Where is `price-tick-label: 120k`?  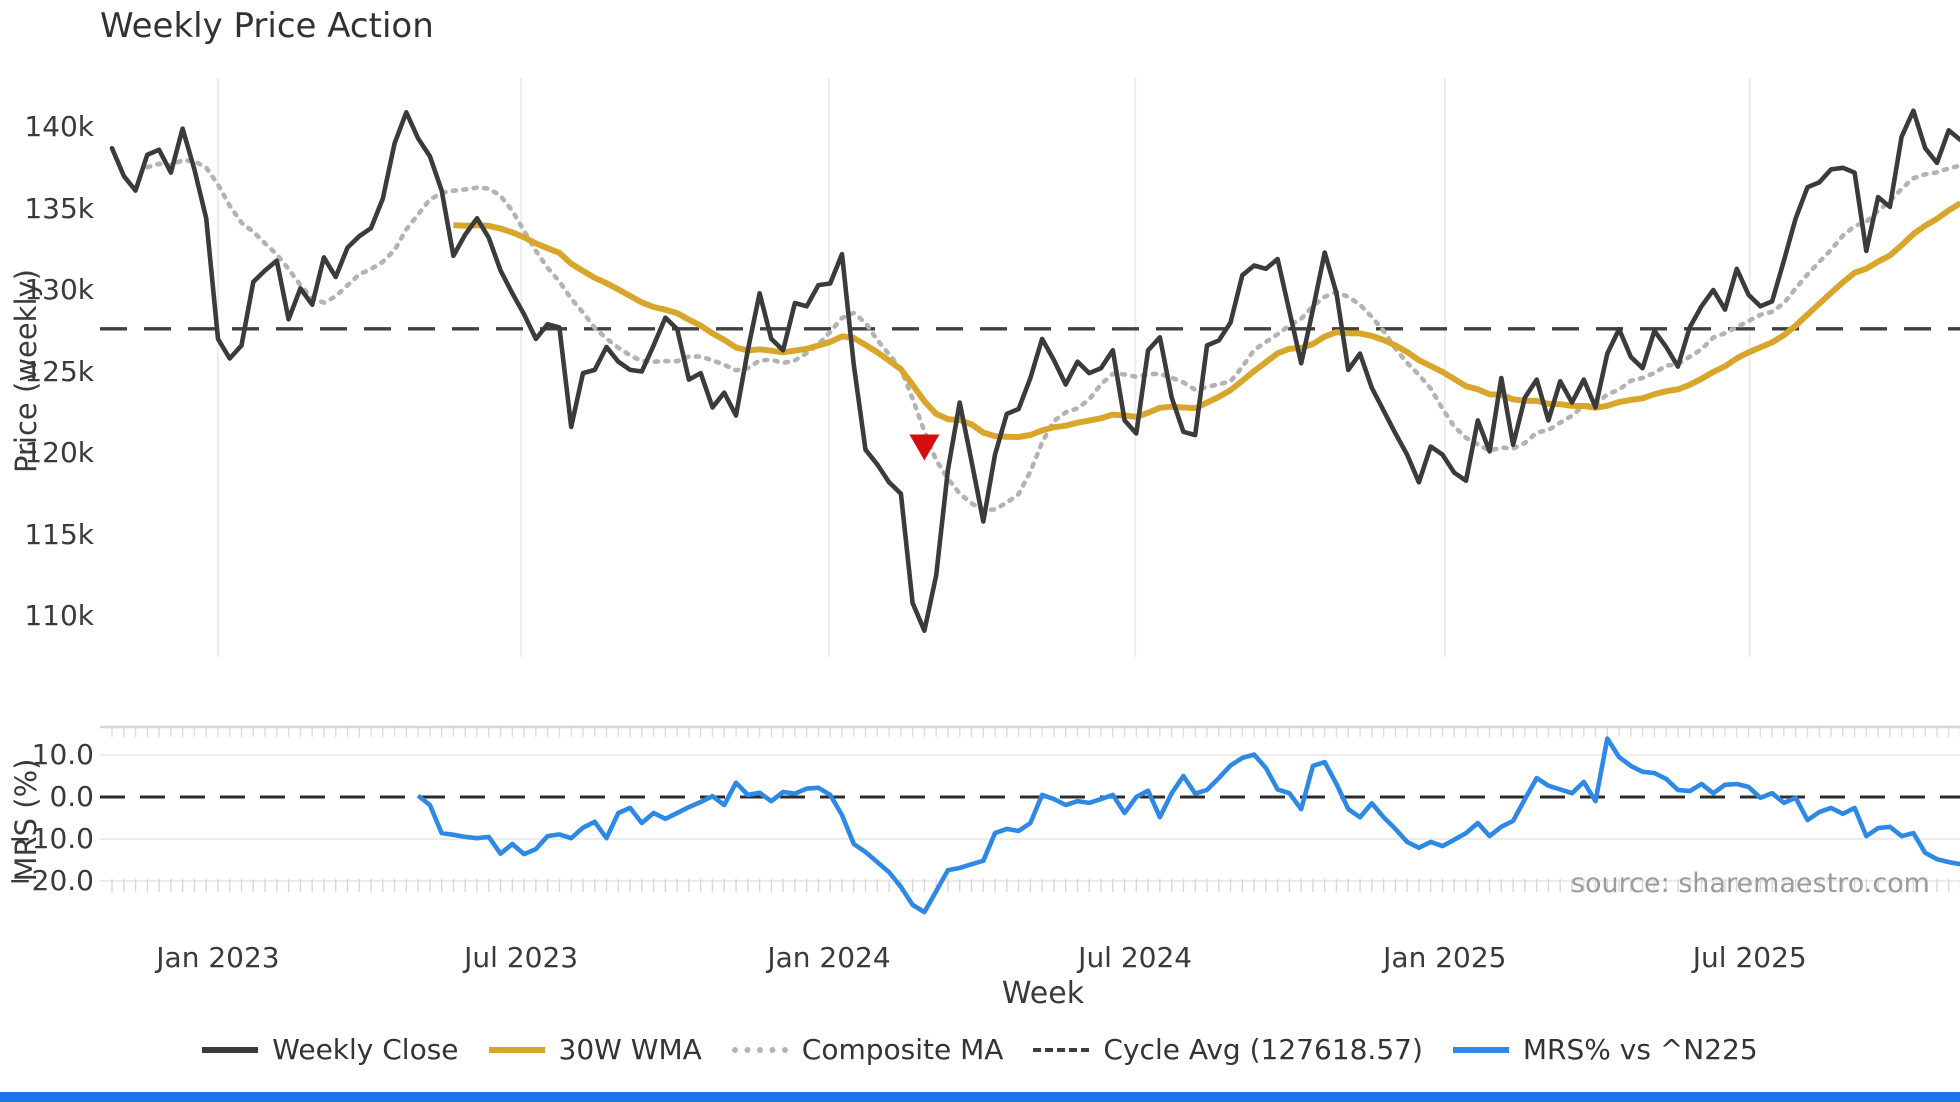
price-tick-label: 120k is located at coordinates (59, 452).